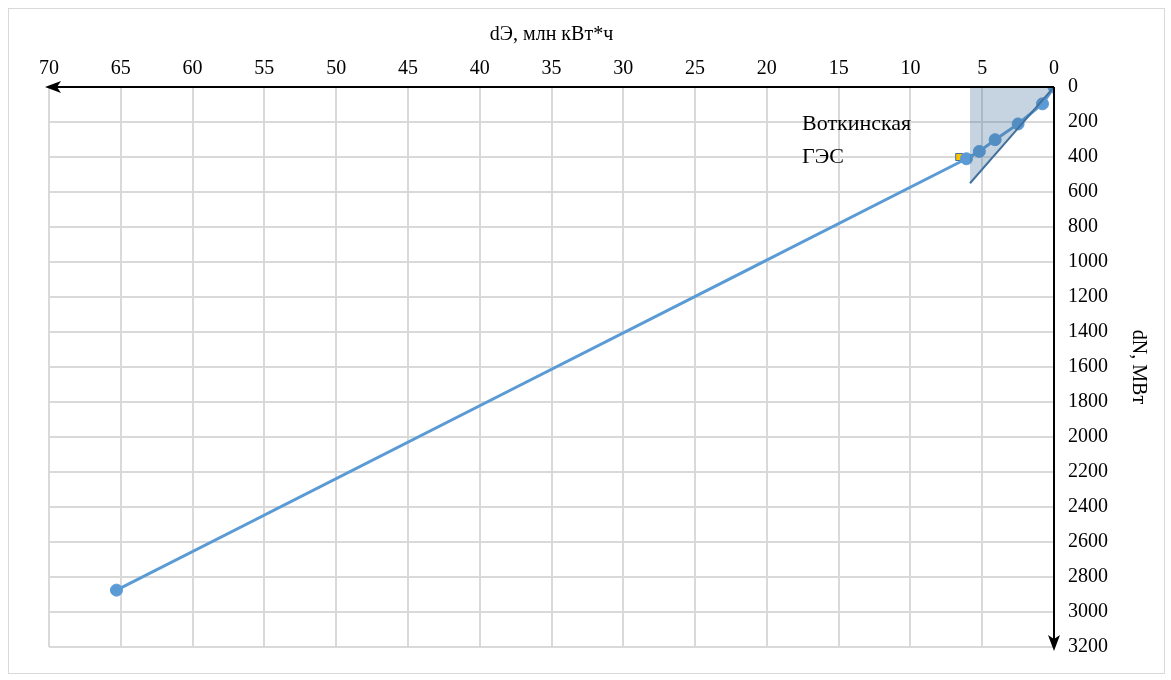 This screenshot has height=680, width=1171. Describe the element at coordinates (623, 67) in the screenshot. I see `x-tick-label: 30` at that location.